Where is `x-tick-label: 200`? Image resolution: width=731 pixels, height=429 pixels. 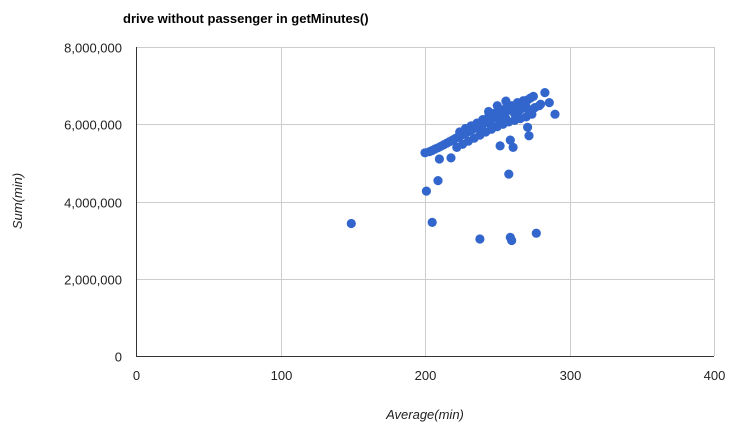
x-tick-label: 200 is located at coordinates (426, 375).